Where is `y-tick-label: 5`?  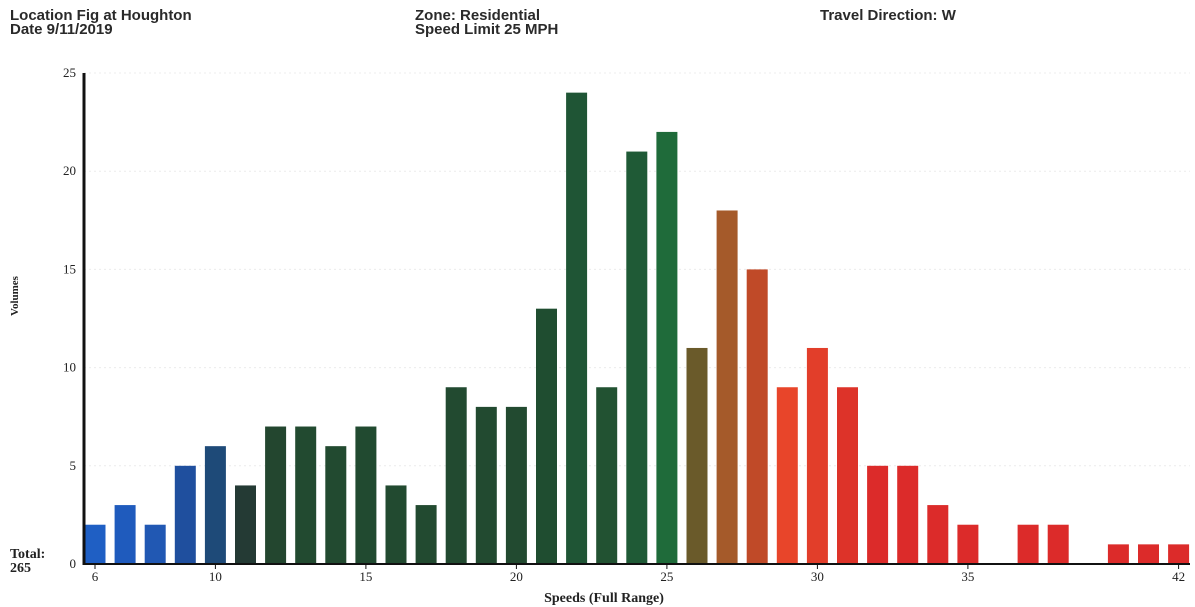 y-tick-label: 5 is located at coordinates (73, 465).